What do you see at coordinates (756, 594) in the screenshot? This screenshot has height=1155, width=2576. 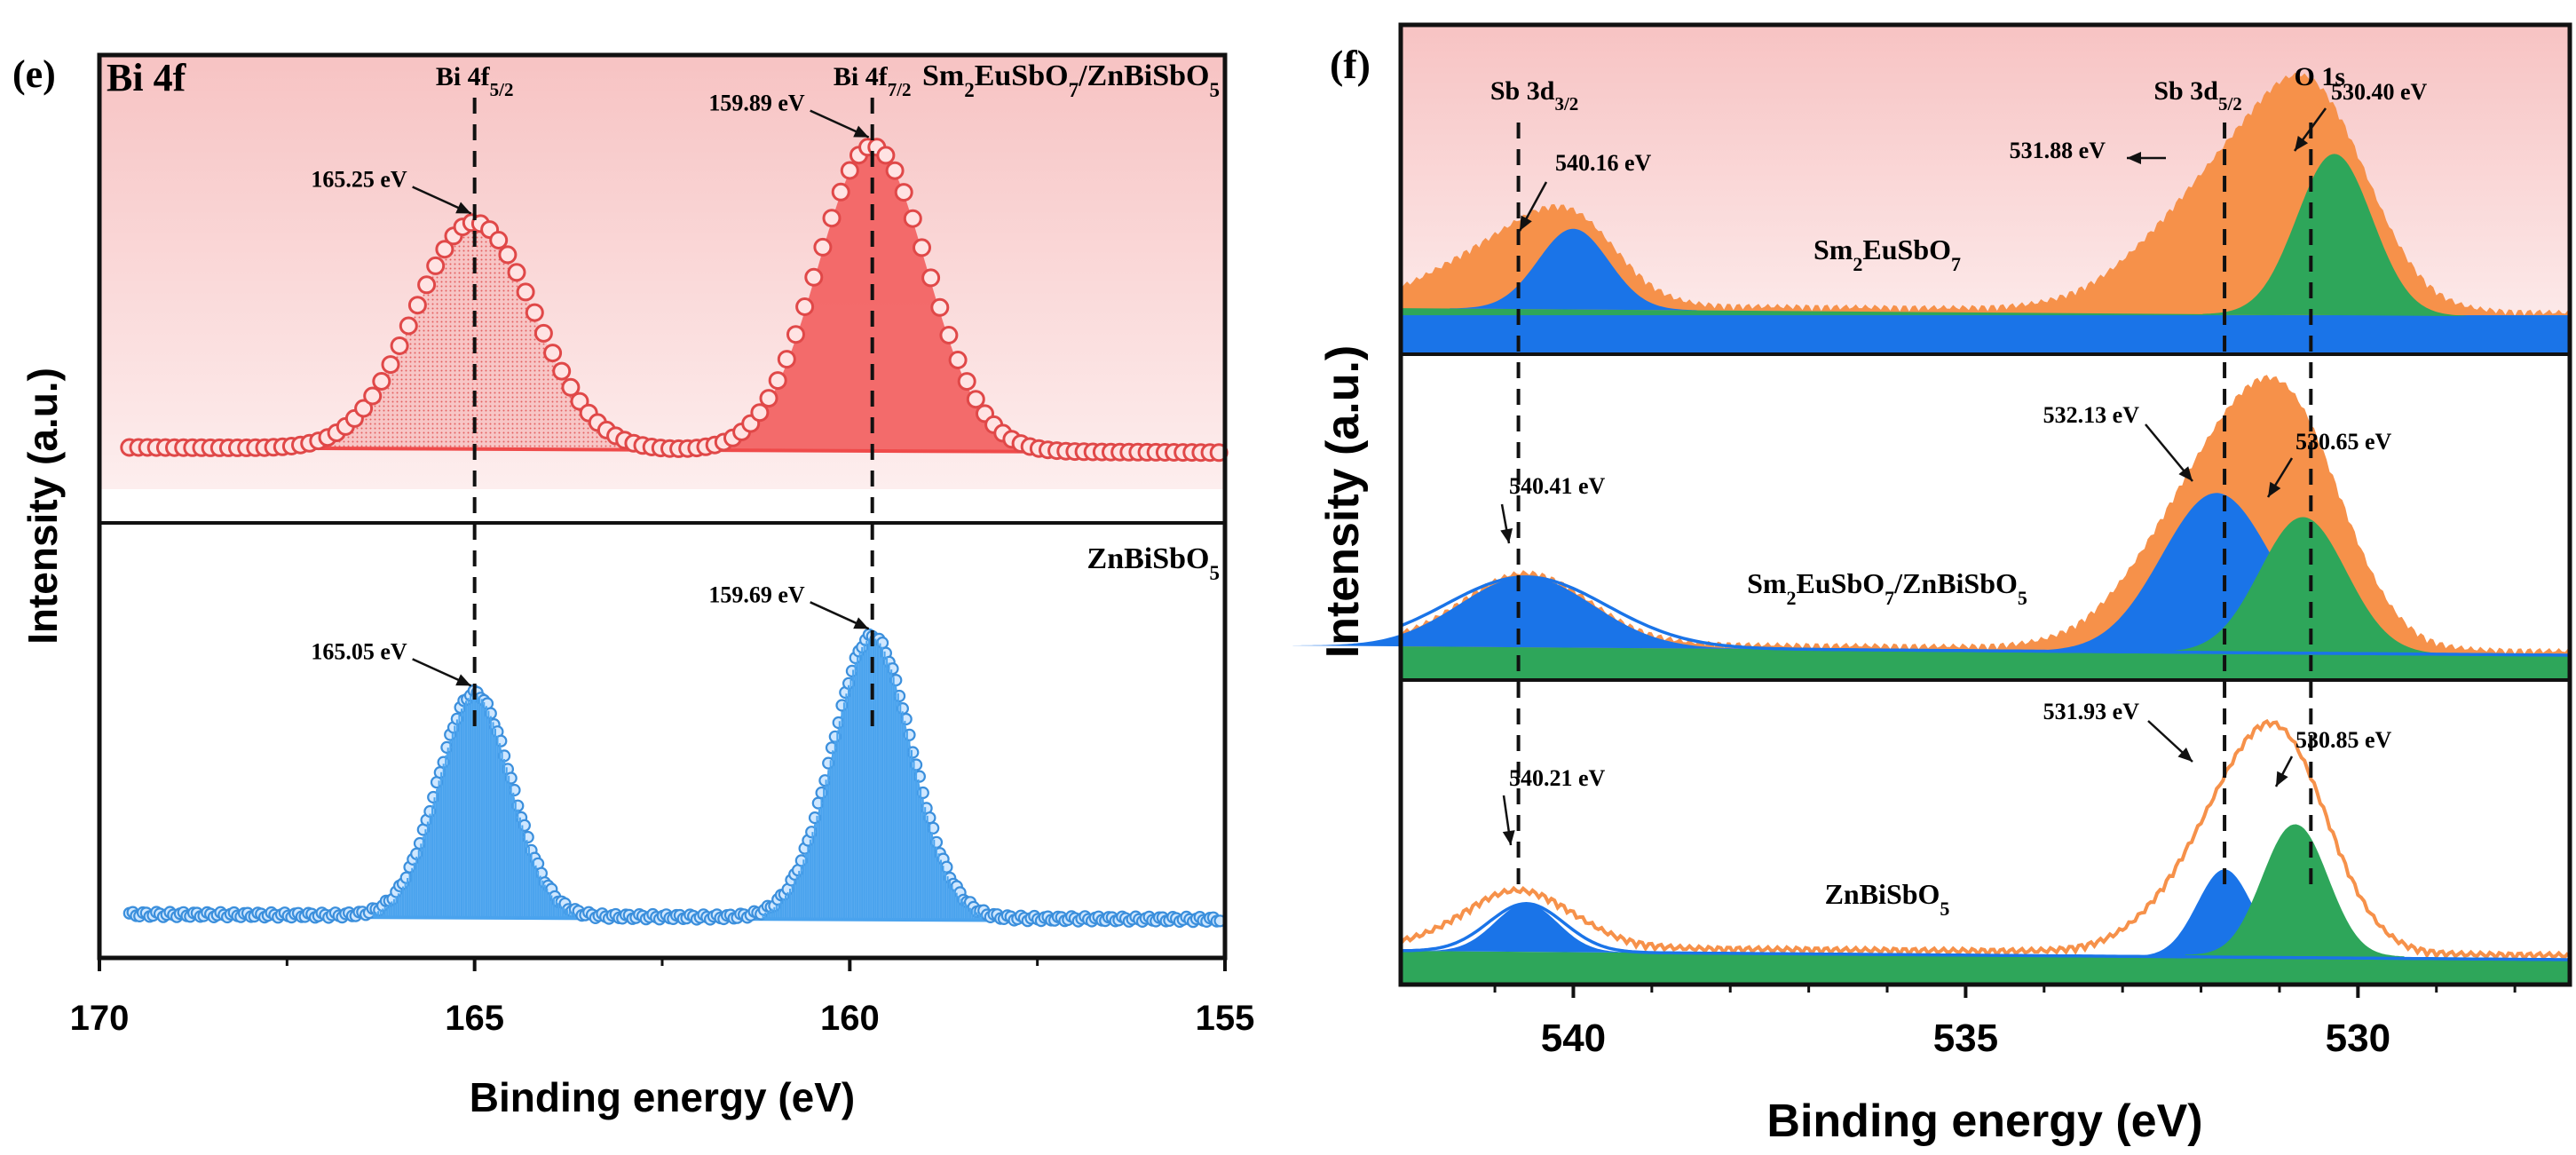 I see `peak-label: 159.69 eV` at bounding box center [756, 594].